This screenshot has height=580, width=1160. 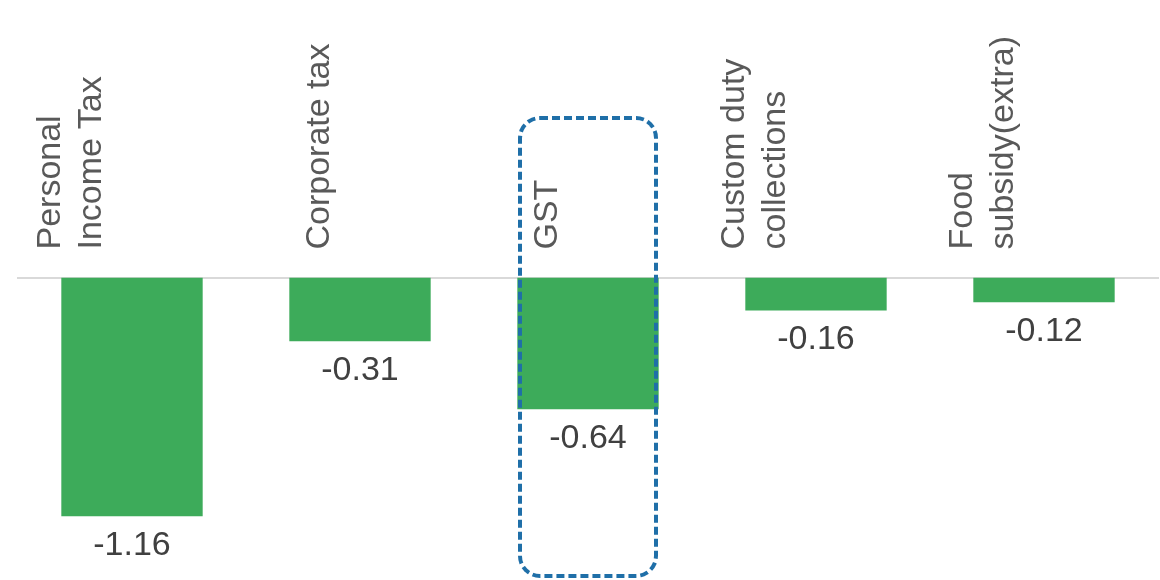 I want to click on data-label: -0.31, so click(x=360, y=367).